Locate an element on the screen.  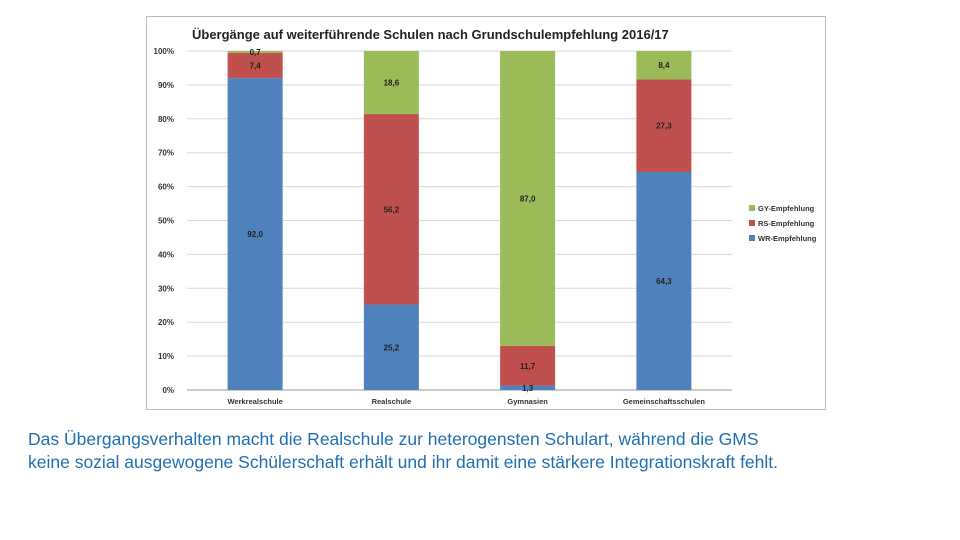
bar-value-label: 1,3 is located at coordinates (528, 388).